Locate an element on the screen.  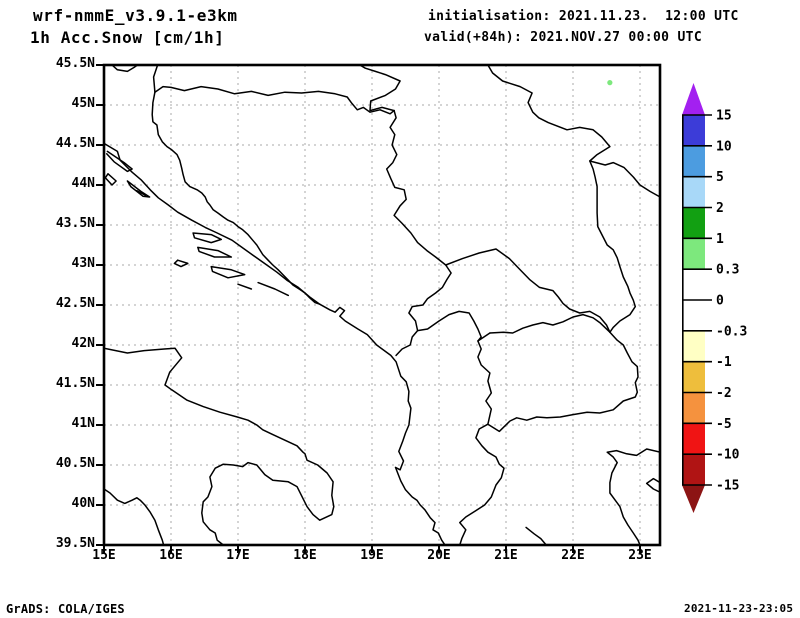
lon-tick-label: 22E is located at coordinates (573, 555).